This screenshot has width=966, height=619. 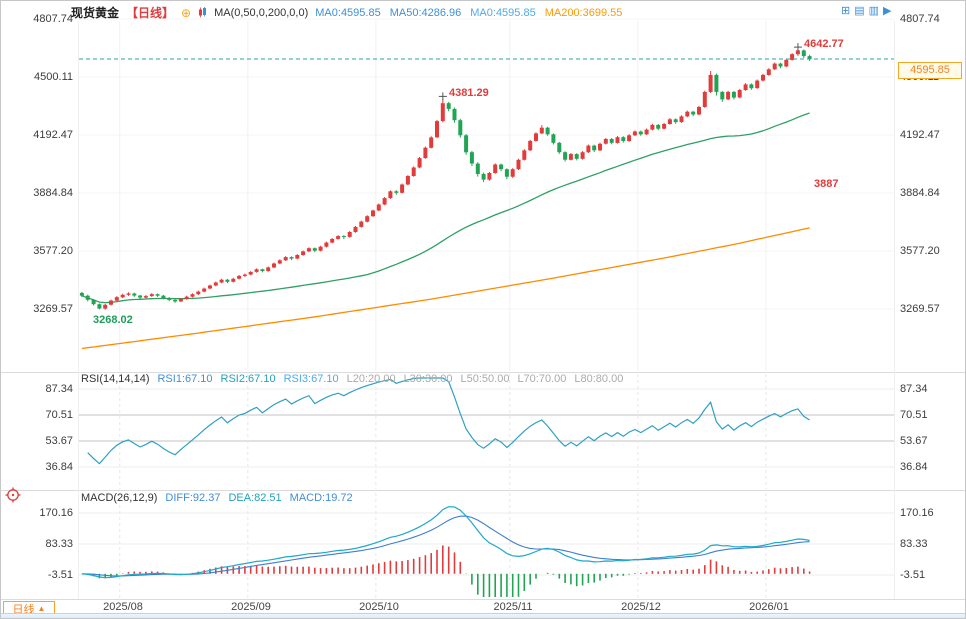 What do you see at coordinates (311, 379) in the screenshot?
I see `rsi-legend-item: RSI3:67.10` at bounding box center [311, 379].